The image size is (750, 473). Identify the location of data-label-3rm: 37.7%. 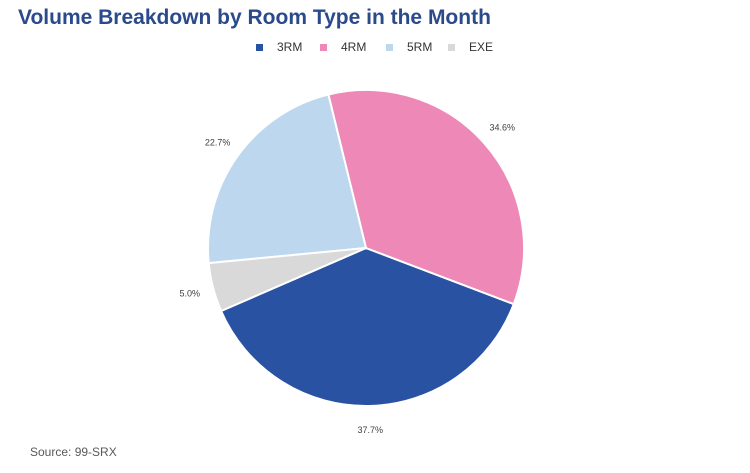
(371, 430).